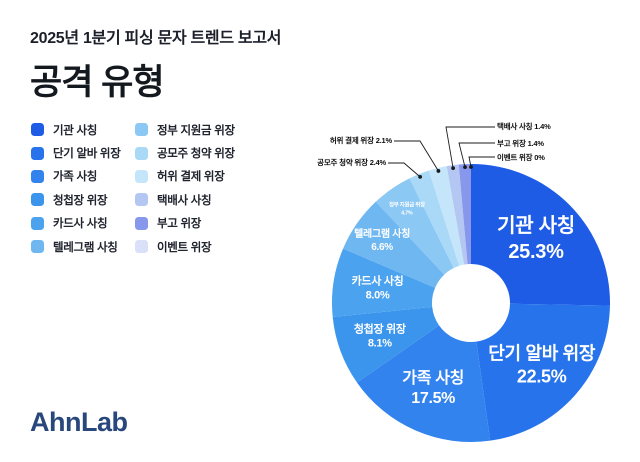 The height and width of the screenshot is (462, 640). Describe the element at coordinates (80, 224) in the screenshot. I see `legend-label: 카드사 사칭` at that location.